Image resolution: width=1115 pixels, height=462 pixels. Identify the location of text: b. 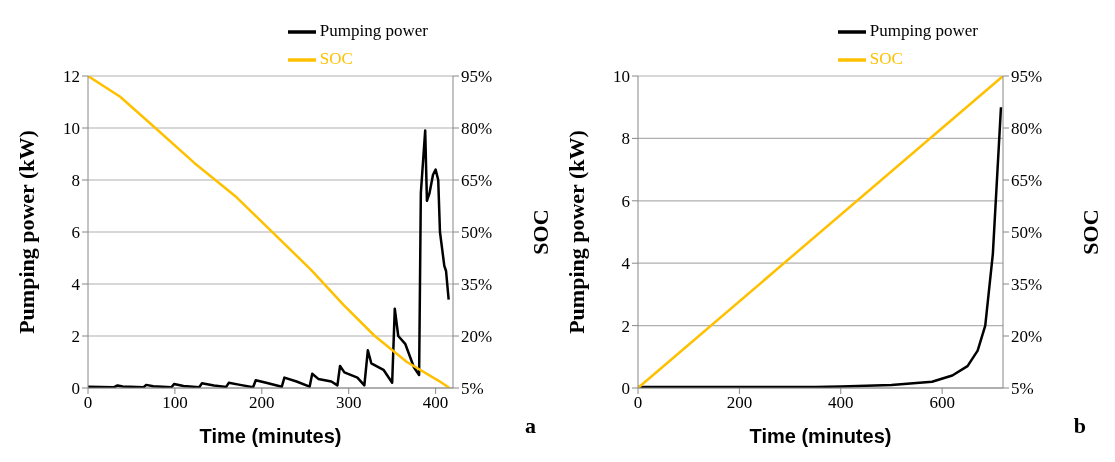
(1079, 426).